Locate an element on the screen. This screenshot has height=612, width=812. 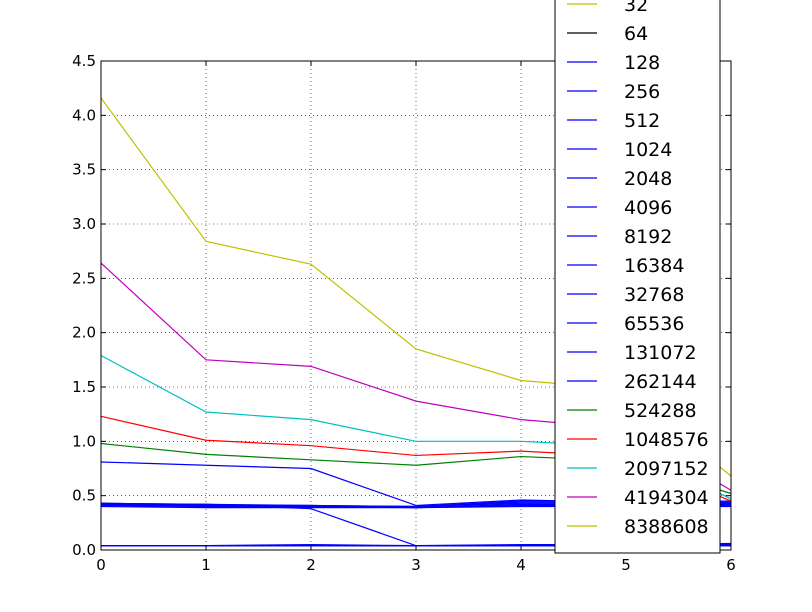
x-tick-label: 5 is located at coordinates (626, 565).